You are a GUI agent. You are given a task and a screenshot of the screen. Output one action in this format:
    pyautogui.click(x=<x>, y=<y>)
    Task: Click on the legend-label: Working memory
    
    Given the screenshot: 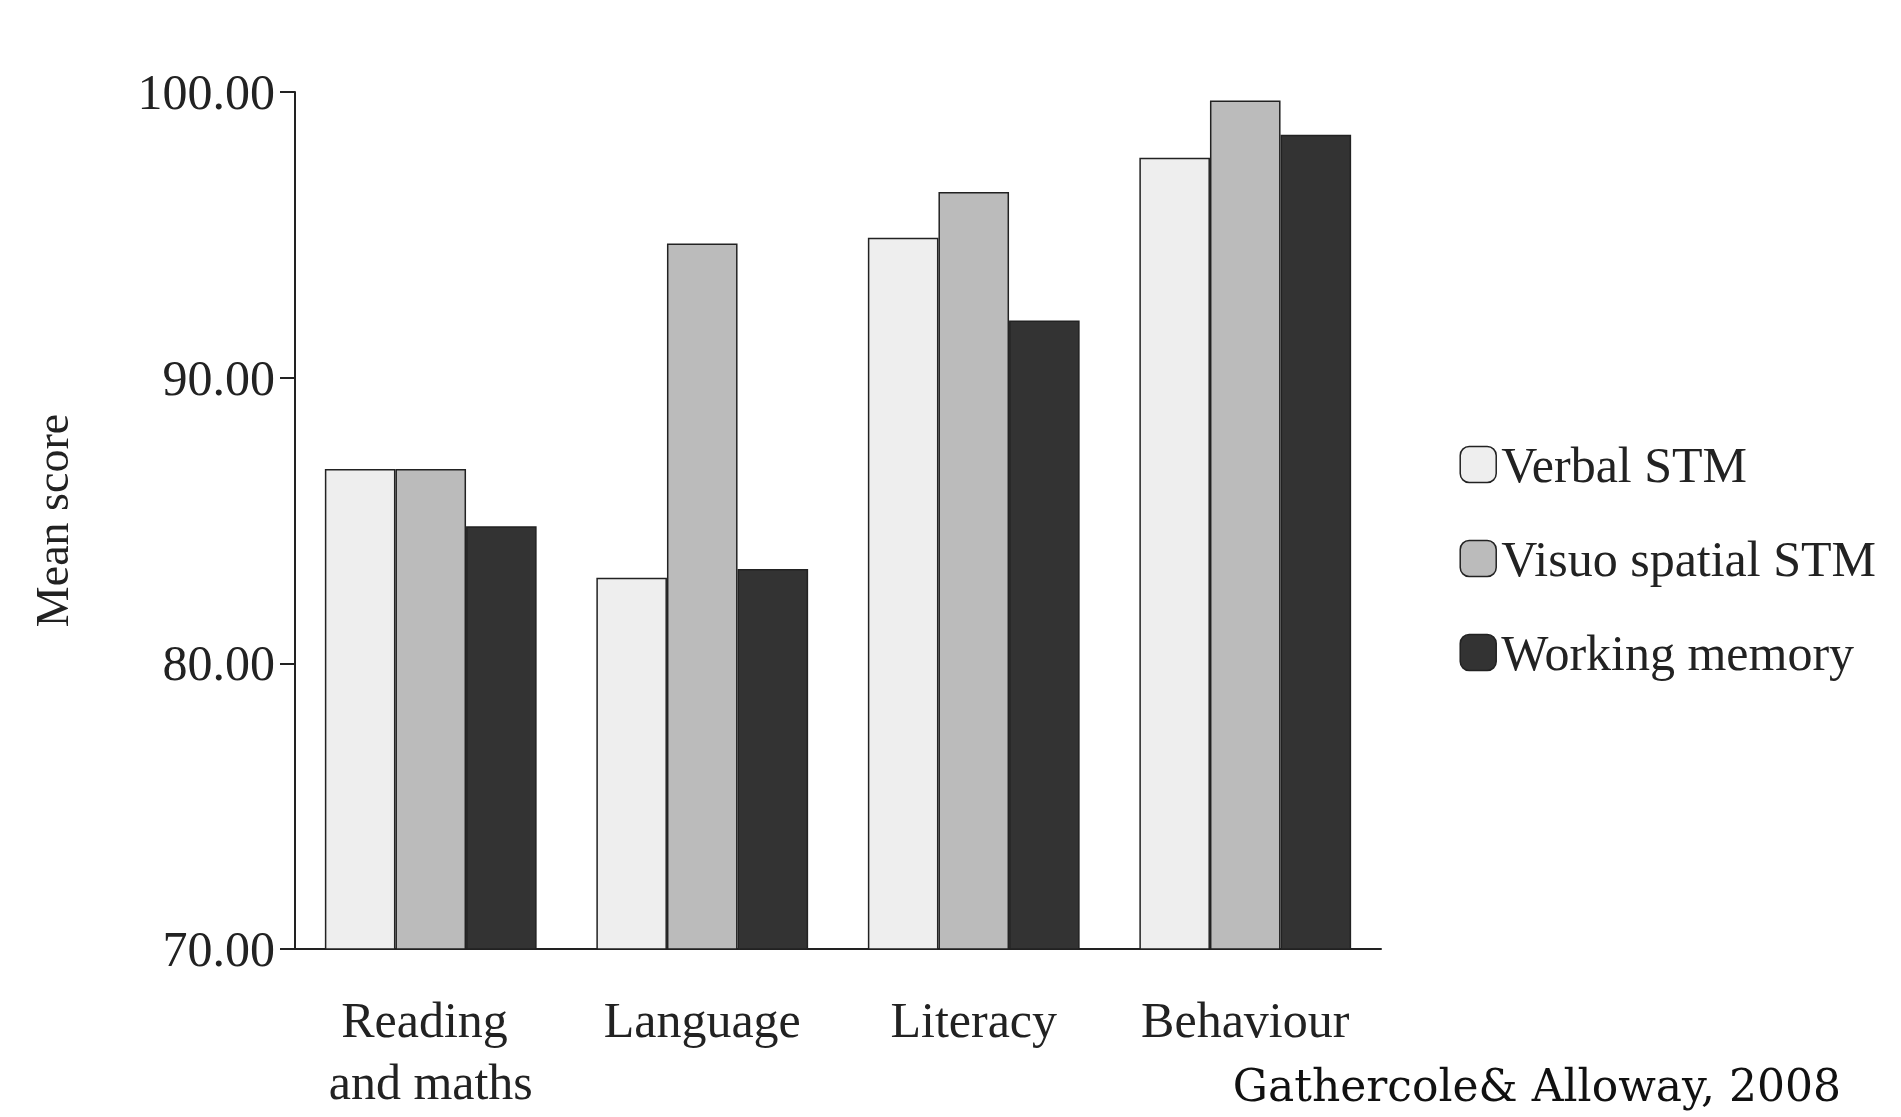 What is the action you would take?
    pyautogui.click(x=1678, y=652)
    